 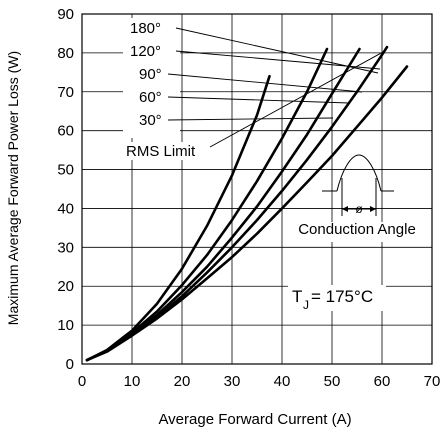 I want to click on y-tick-label-70: 70, so click(x=65, y=92).